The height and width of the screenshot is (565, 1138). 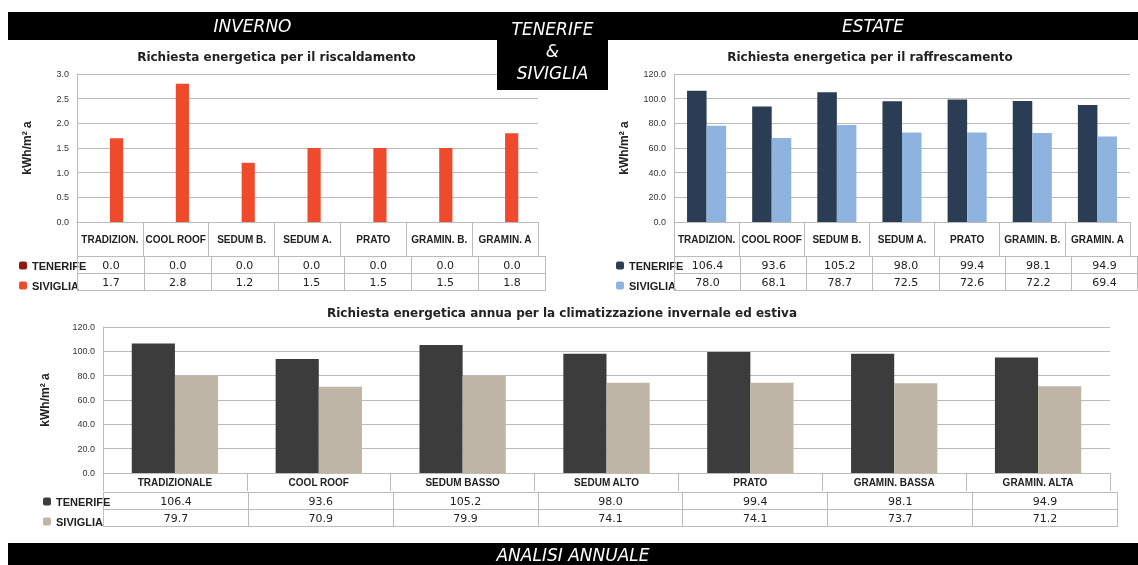 I want to click on data-label: 79.7, so click(x=176, y=518).